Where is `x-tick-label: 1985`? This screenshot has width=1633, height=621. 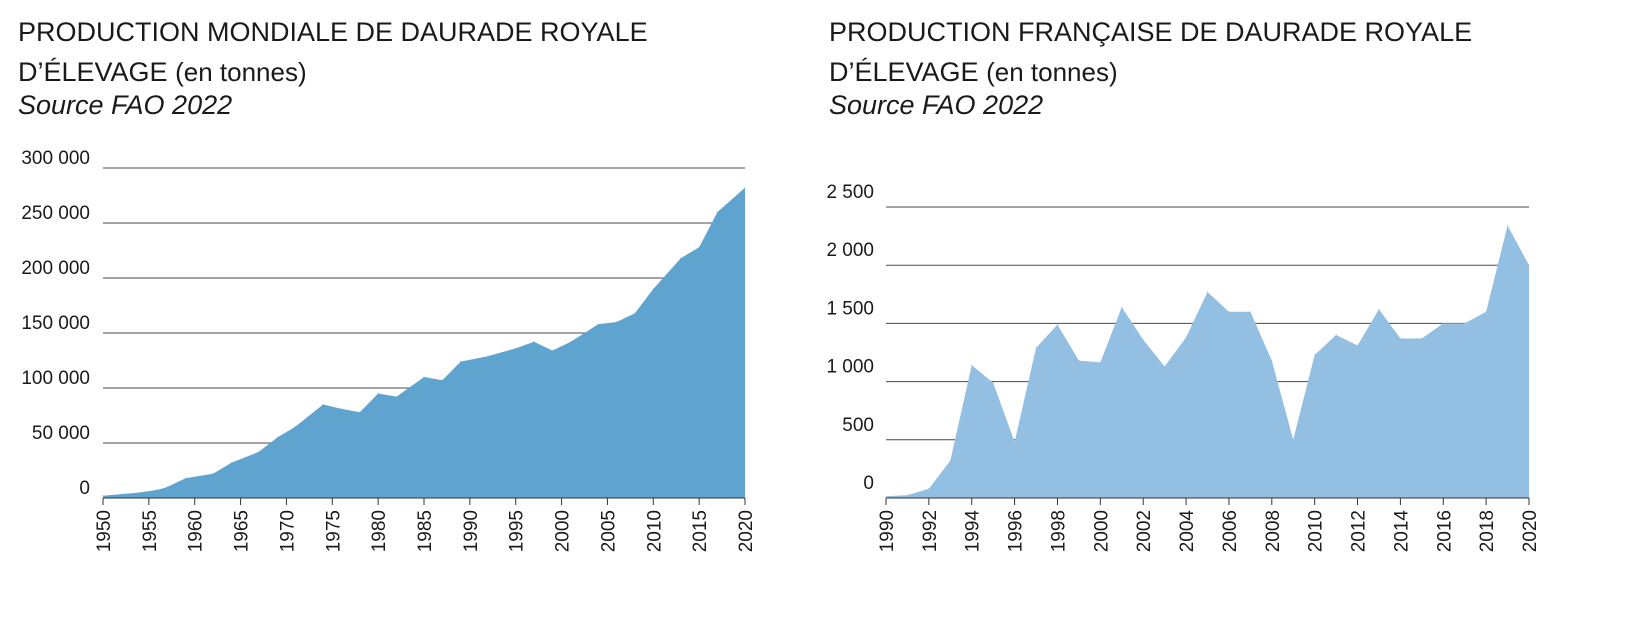 x-tick-label: 1985 is located at coordinates (425, 531).